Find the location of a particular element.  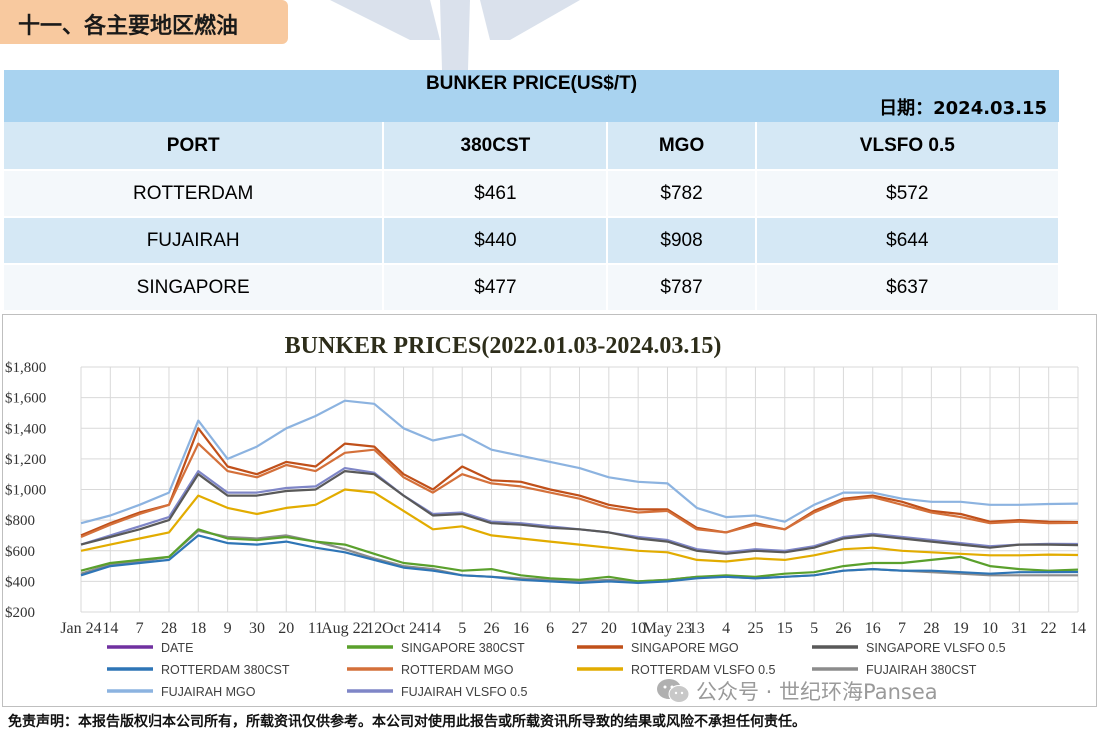

price-cell: $440 is located at coordinates (496, 241).